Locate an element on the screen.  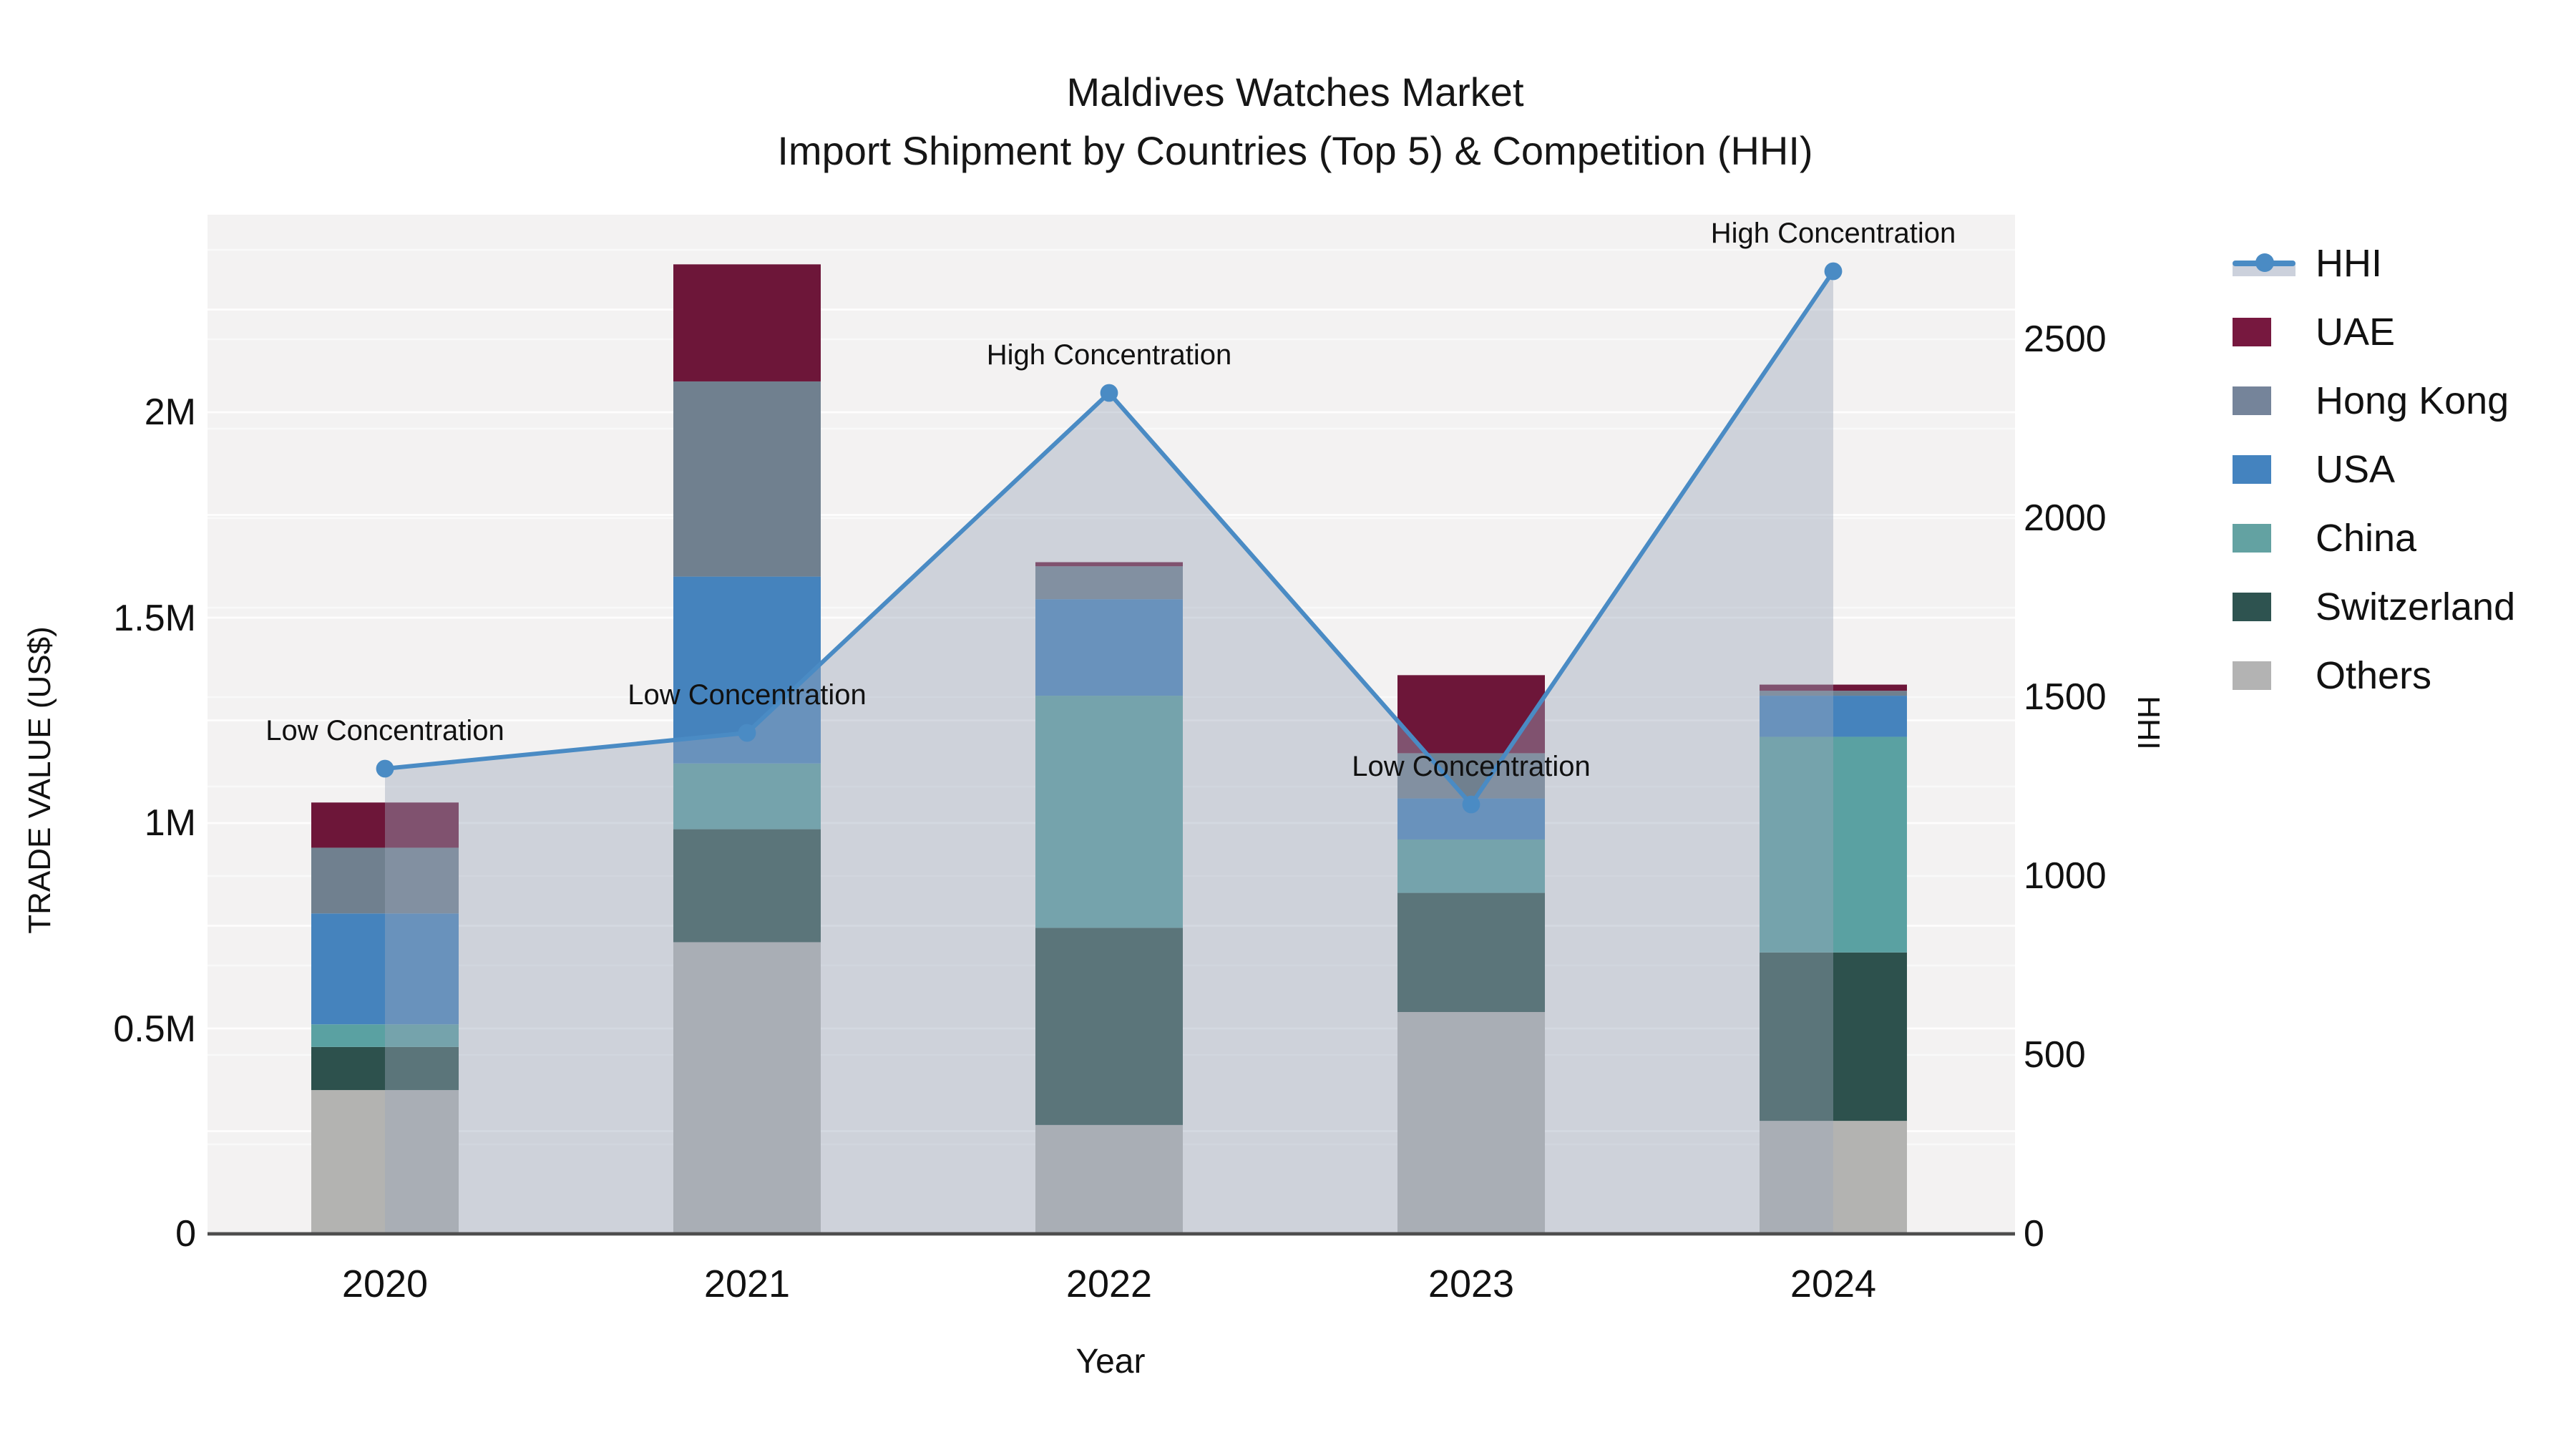
legend-label: UAE is located at coordinates (2356, 331).